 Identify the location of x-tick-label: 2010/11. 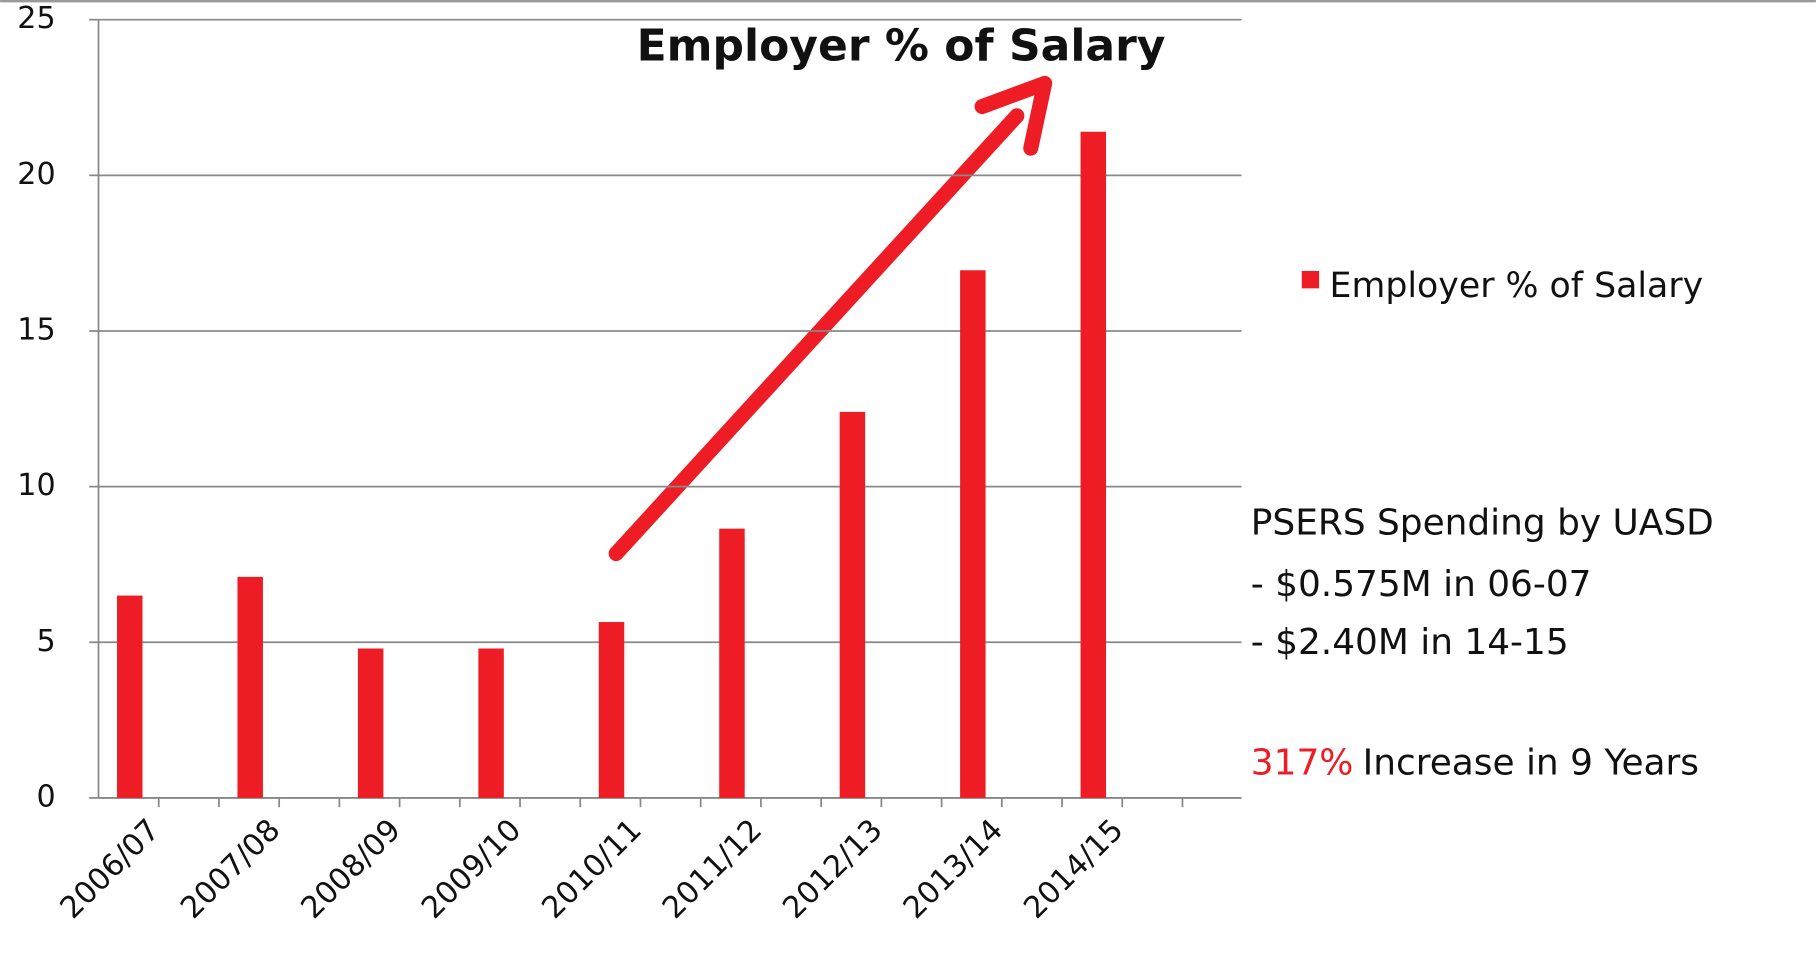
(591, 869).